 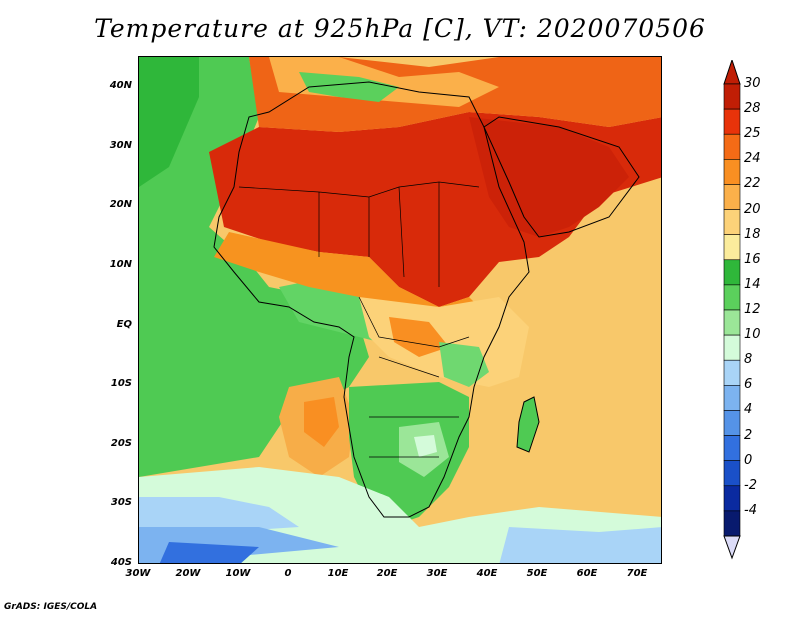 I want to click on colorbar-label: 10, so click(x=752, y=335).